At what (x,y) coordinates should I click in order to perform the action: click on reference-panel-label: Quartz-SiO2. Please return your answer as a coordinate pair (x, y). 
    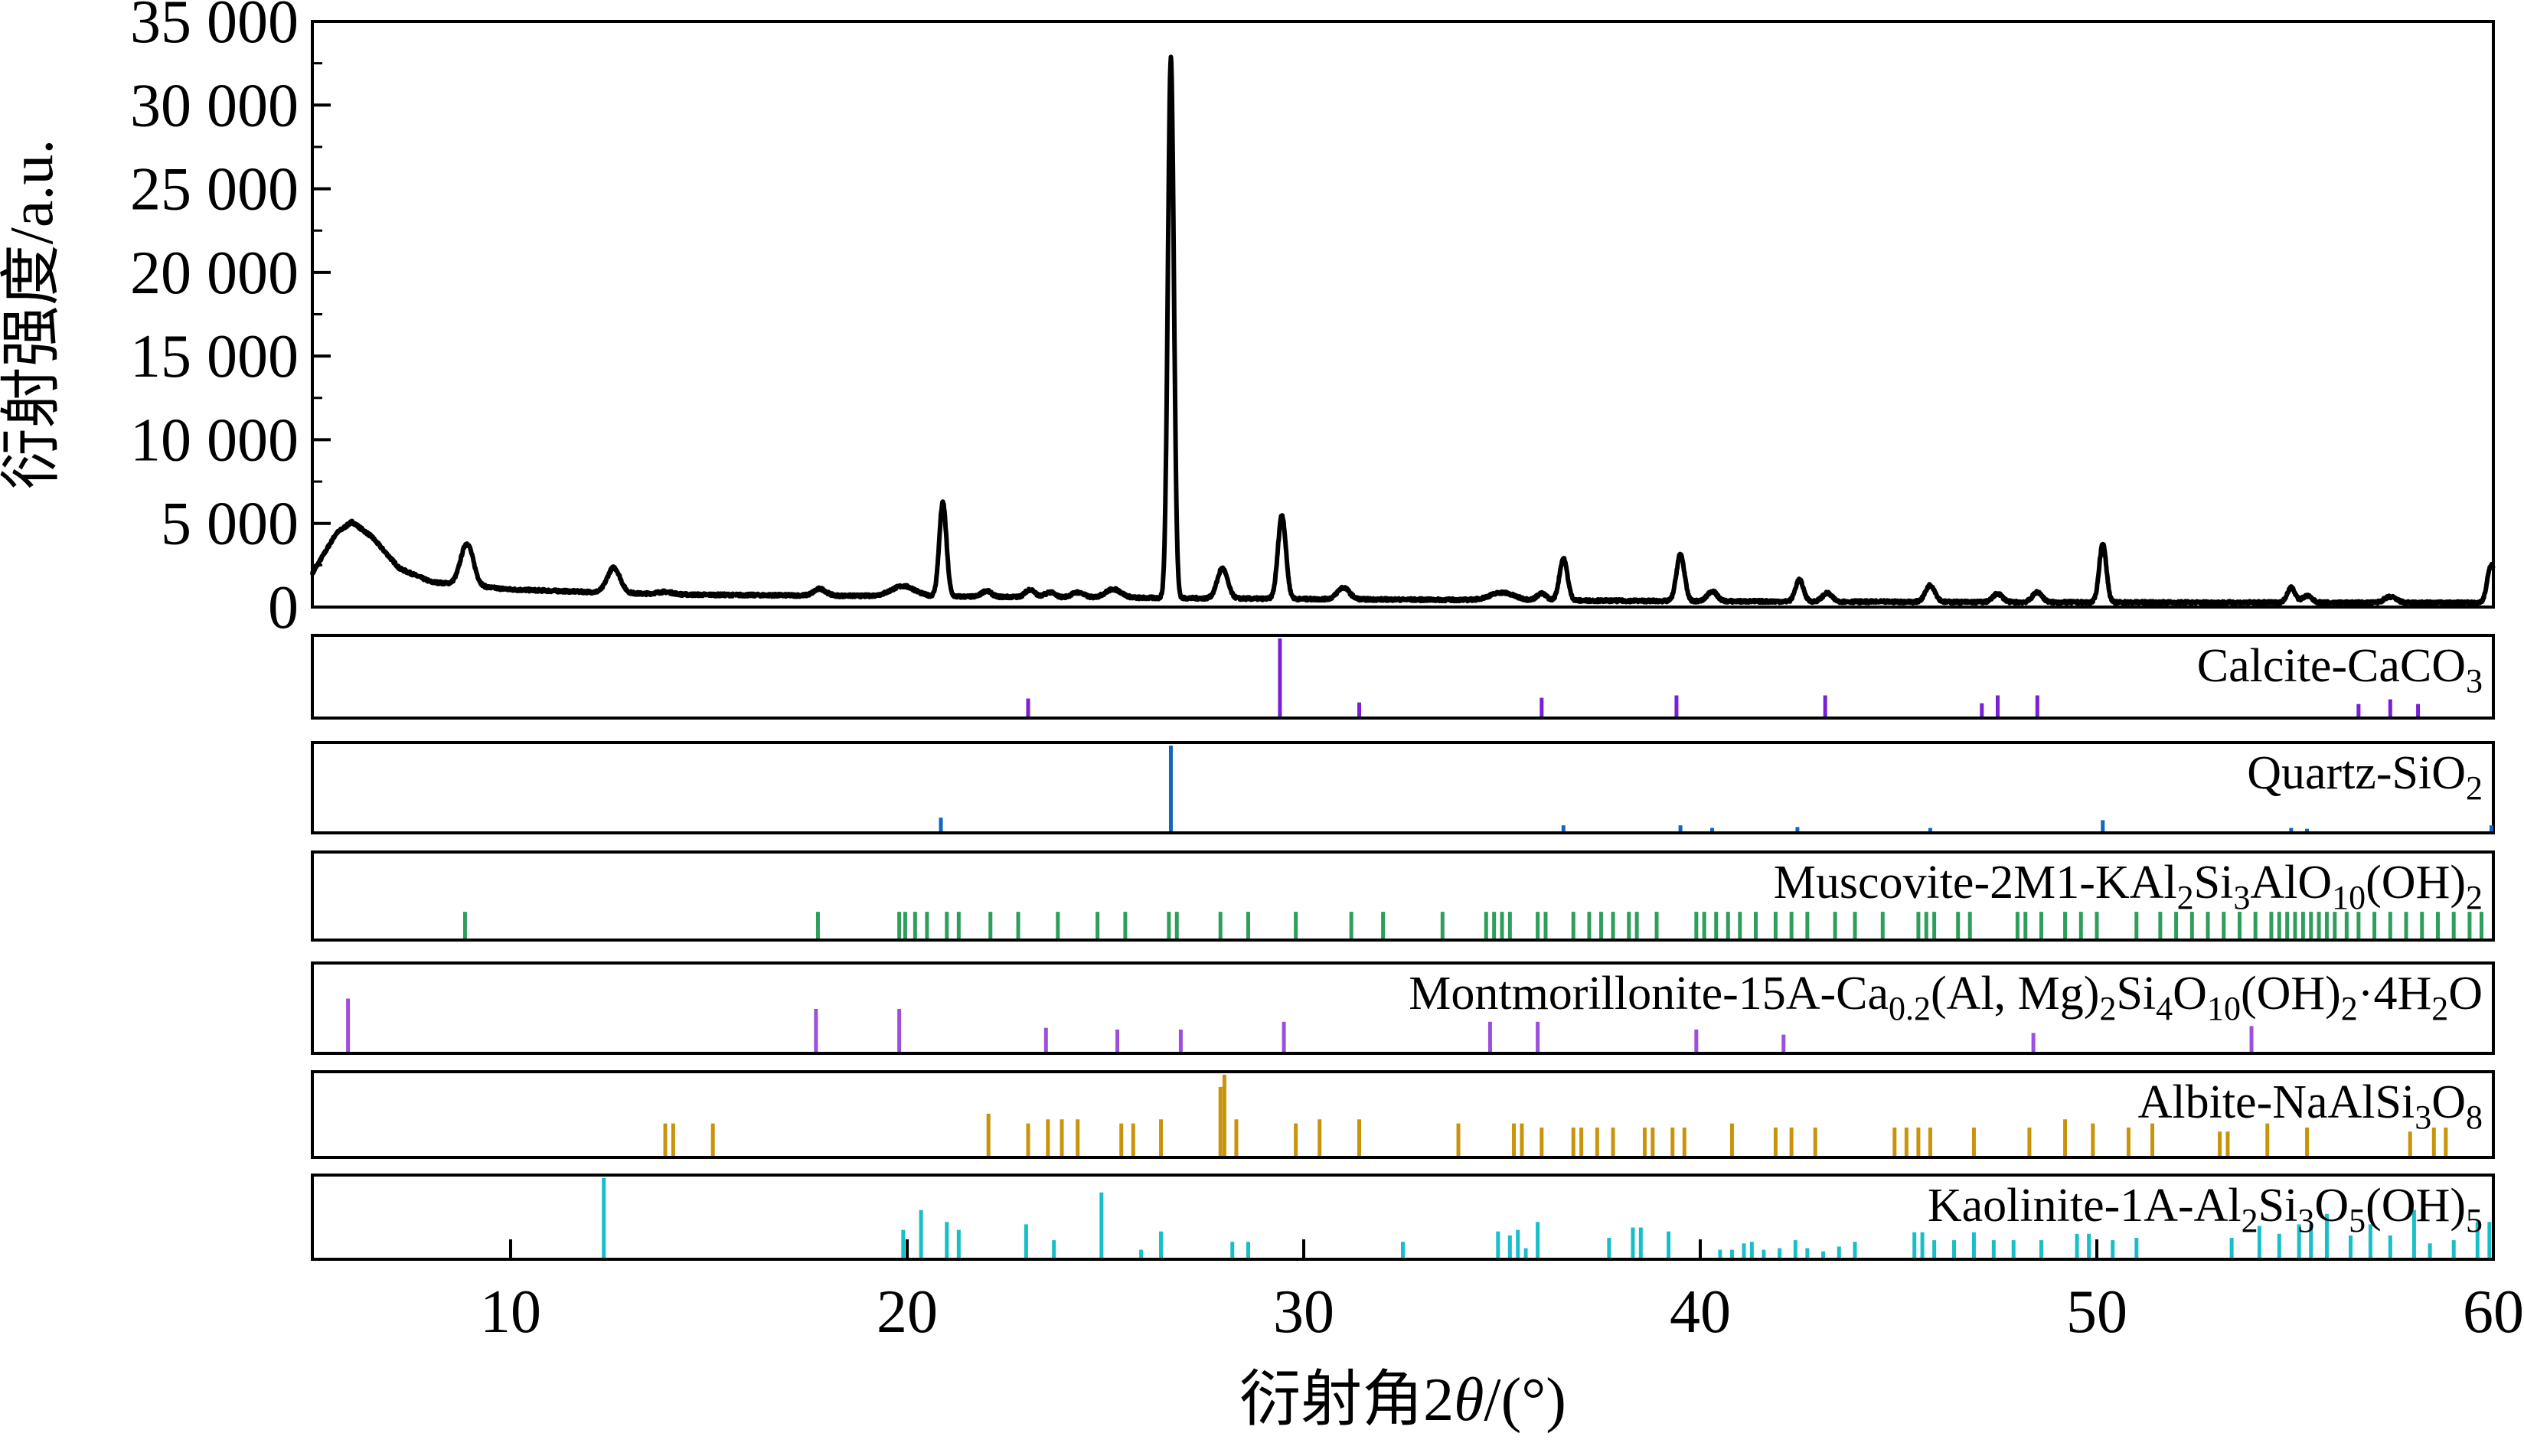
    Looking at the image, I should click on (2365, 777).